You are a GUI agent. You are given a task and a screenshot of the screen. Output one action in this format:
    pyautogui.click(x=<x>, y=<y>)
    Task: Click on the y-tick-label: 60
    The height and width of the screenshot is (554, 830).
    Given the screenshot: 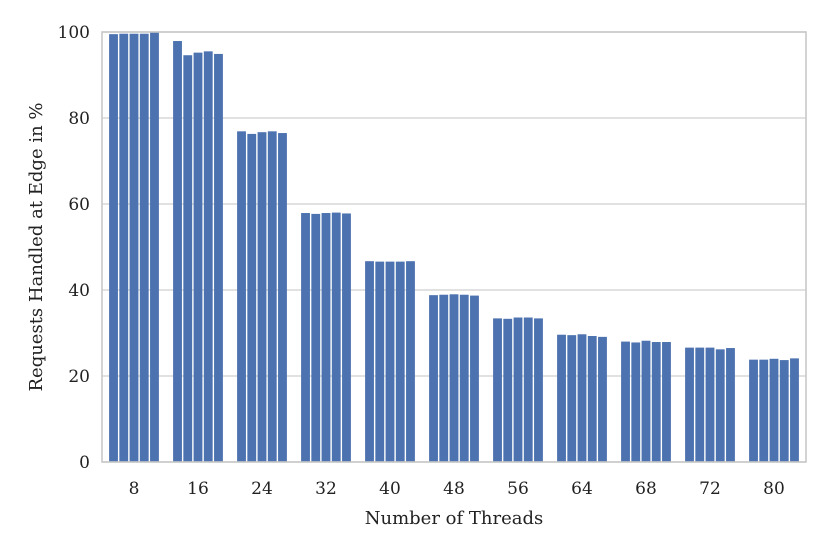 What is the action you would take?
    pyautogui.click(x=79, y=205)
    